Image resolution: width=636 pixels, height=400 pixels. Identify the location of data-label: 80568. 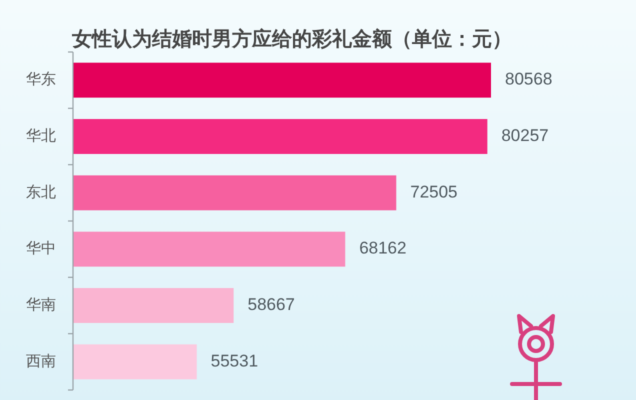
(528, 79).